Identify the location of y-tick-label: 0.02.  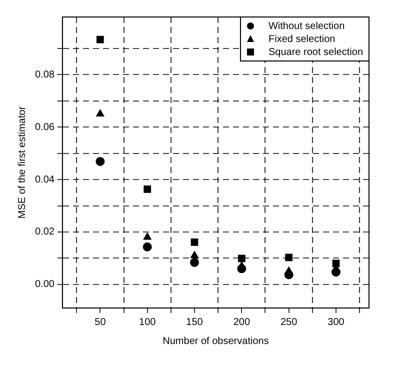
(44, 232).